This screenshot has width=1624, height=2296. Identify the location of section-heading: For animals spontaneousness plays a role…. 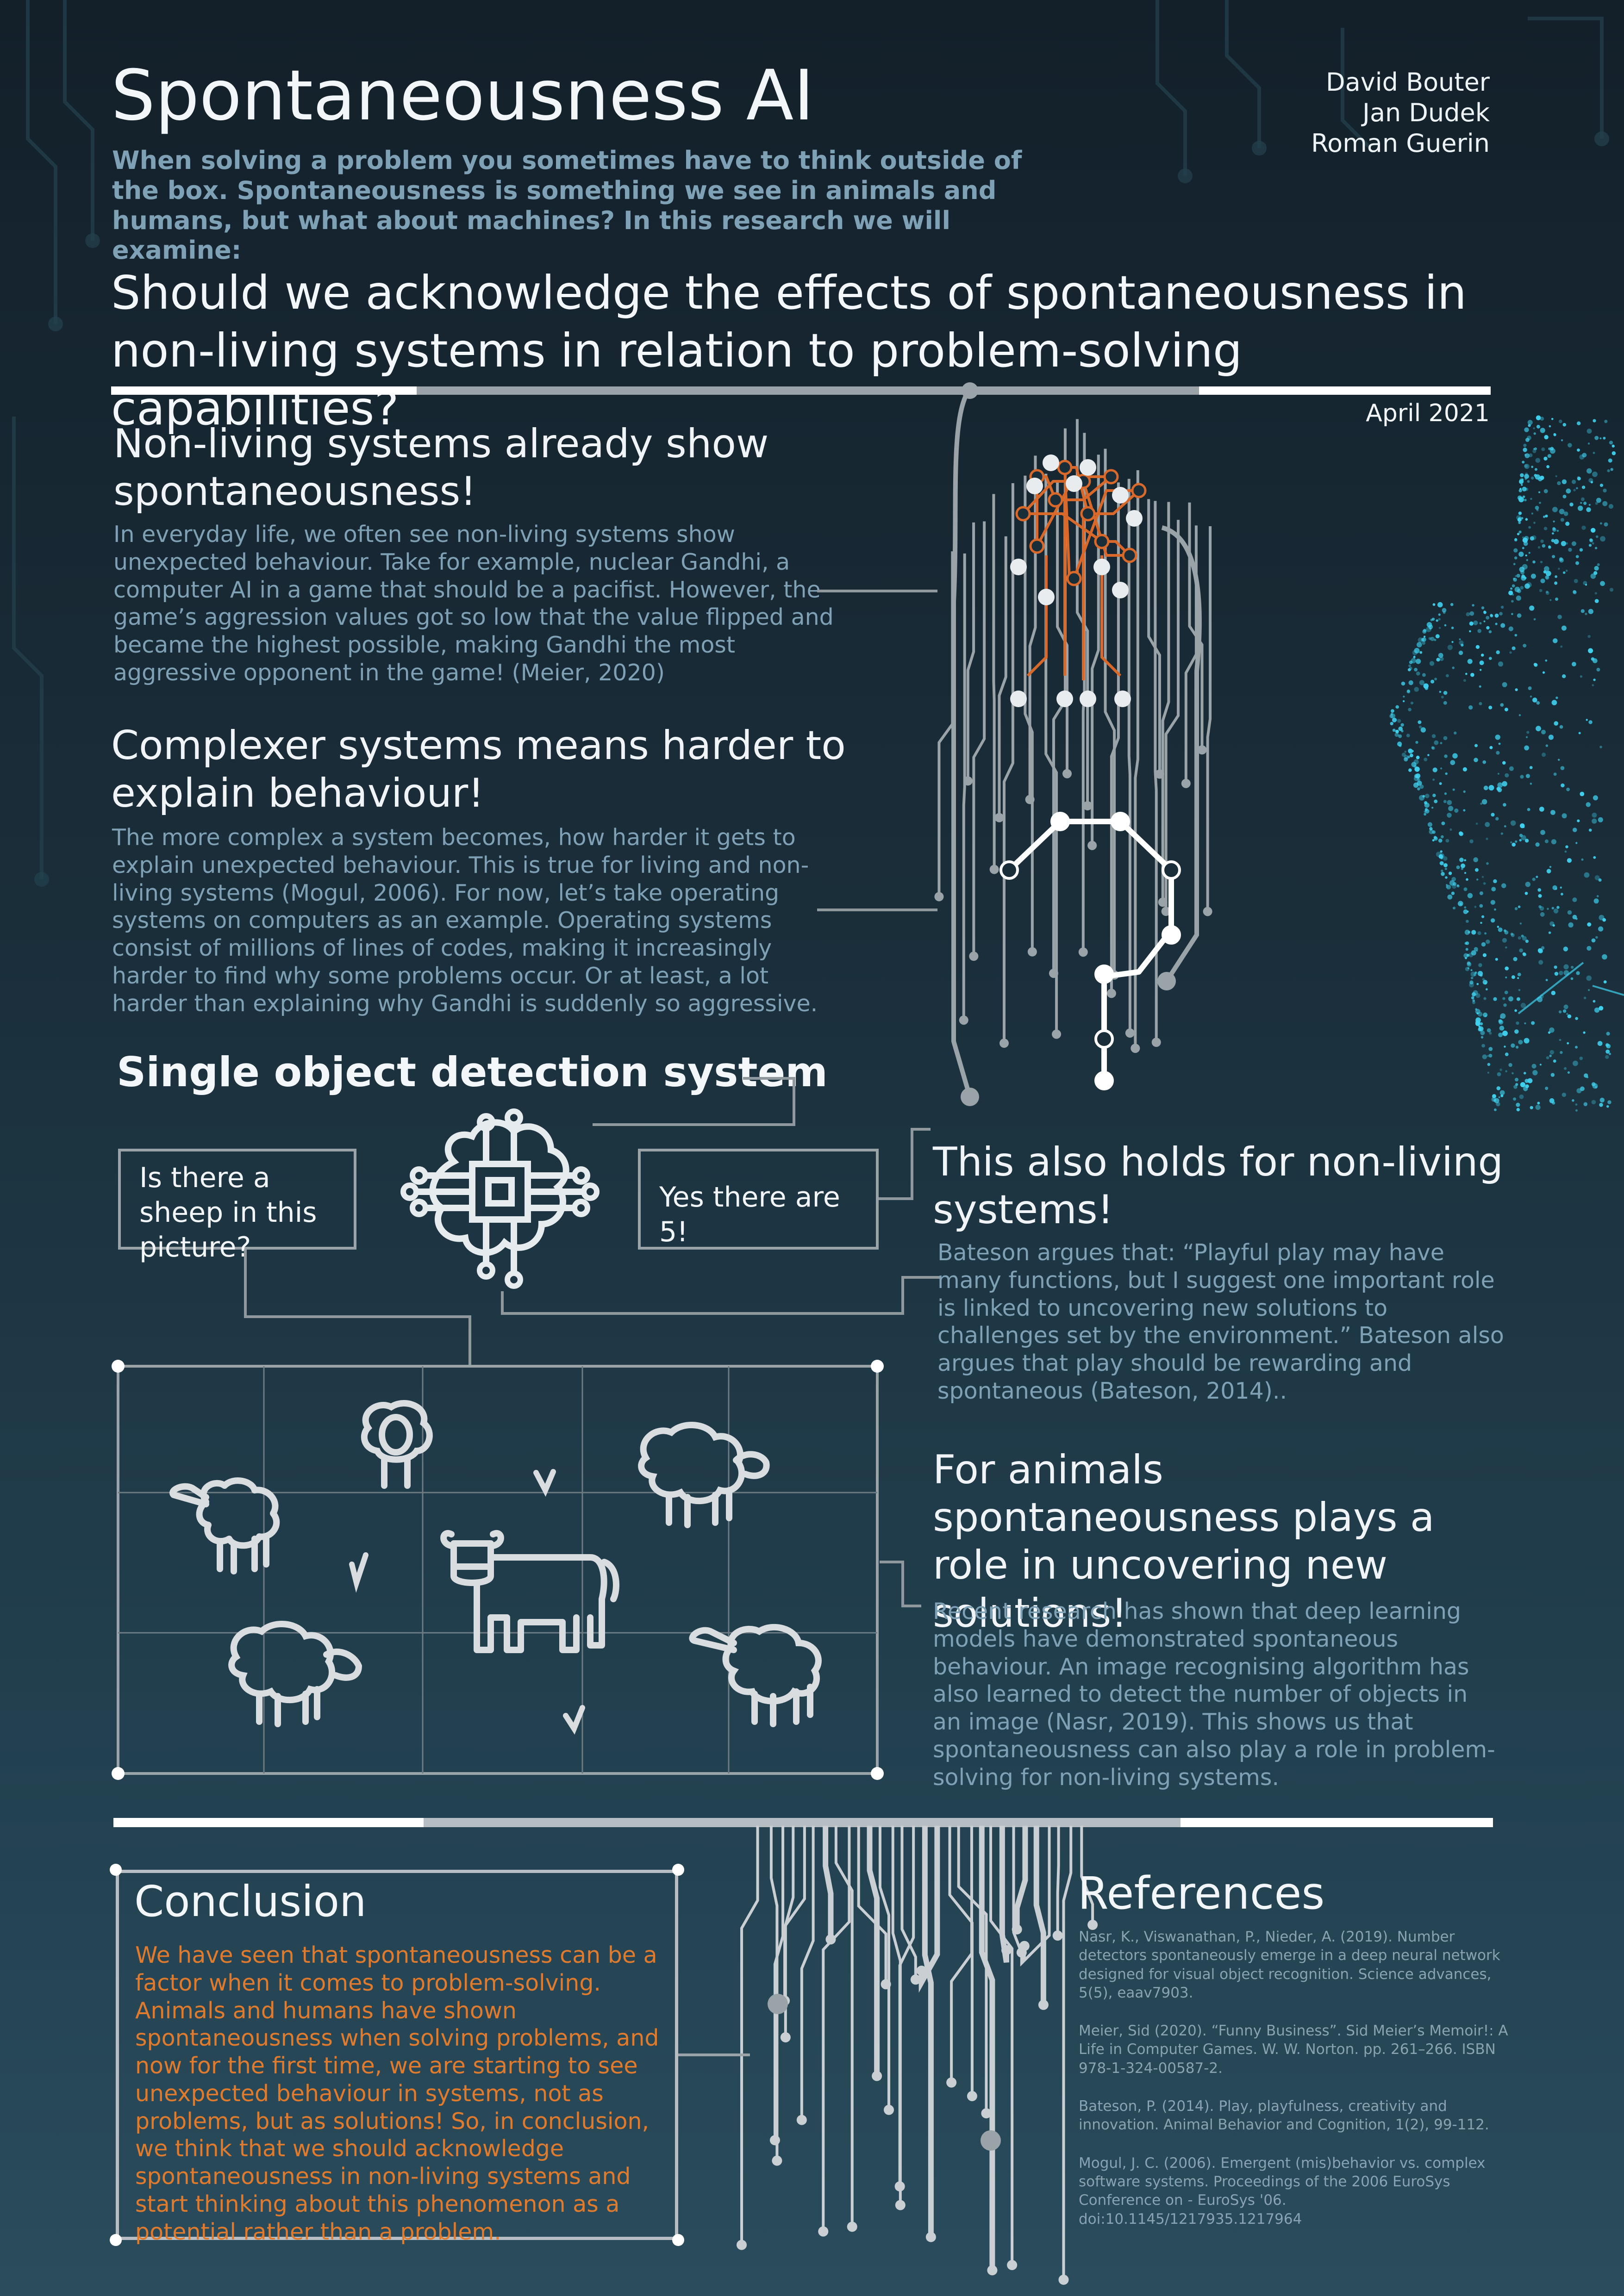
(1184, 1541).